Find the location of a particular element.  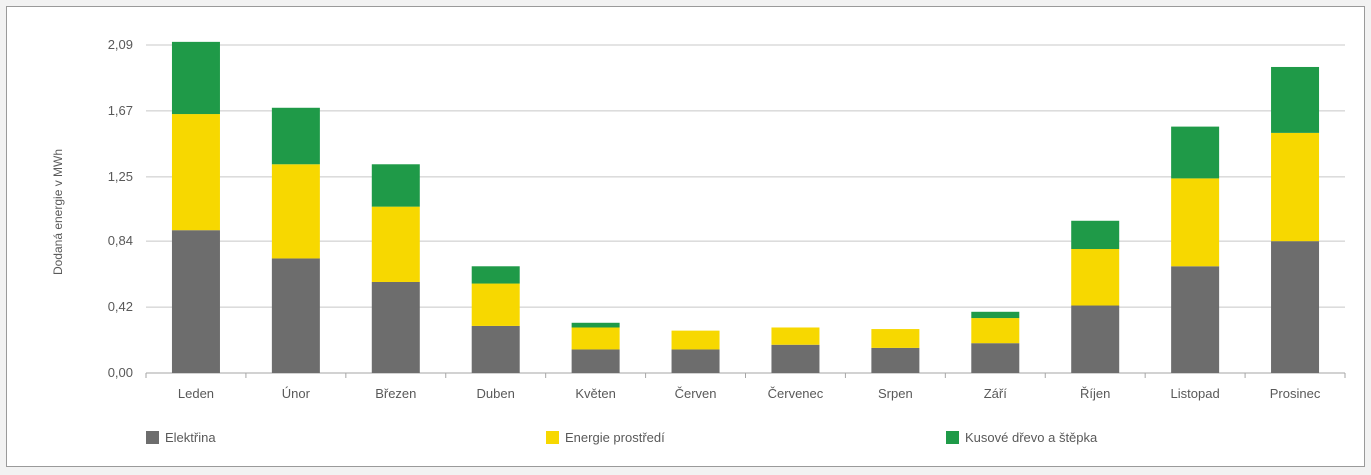

legend-label-elektrina: Elektřina is located at coordinates (190, 437).